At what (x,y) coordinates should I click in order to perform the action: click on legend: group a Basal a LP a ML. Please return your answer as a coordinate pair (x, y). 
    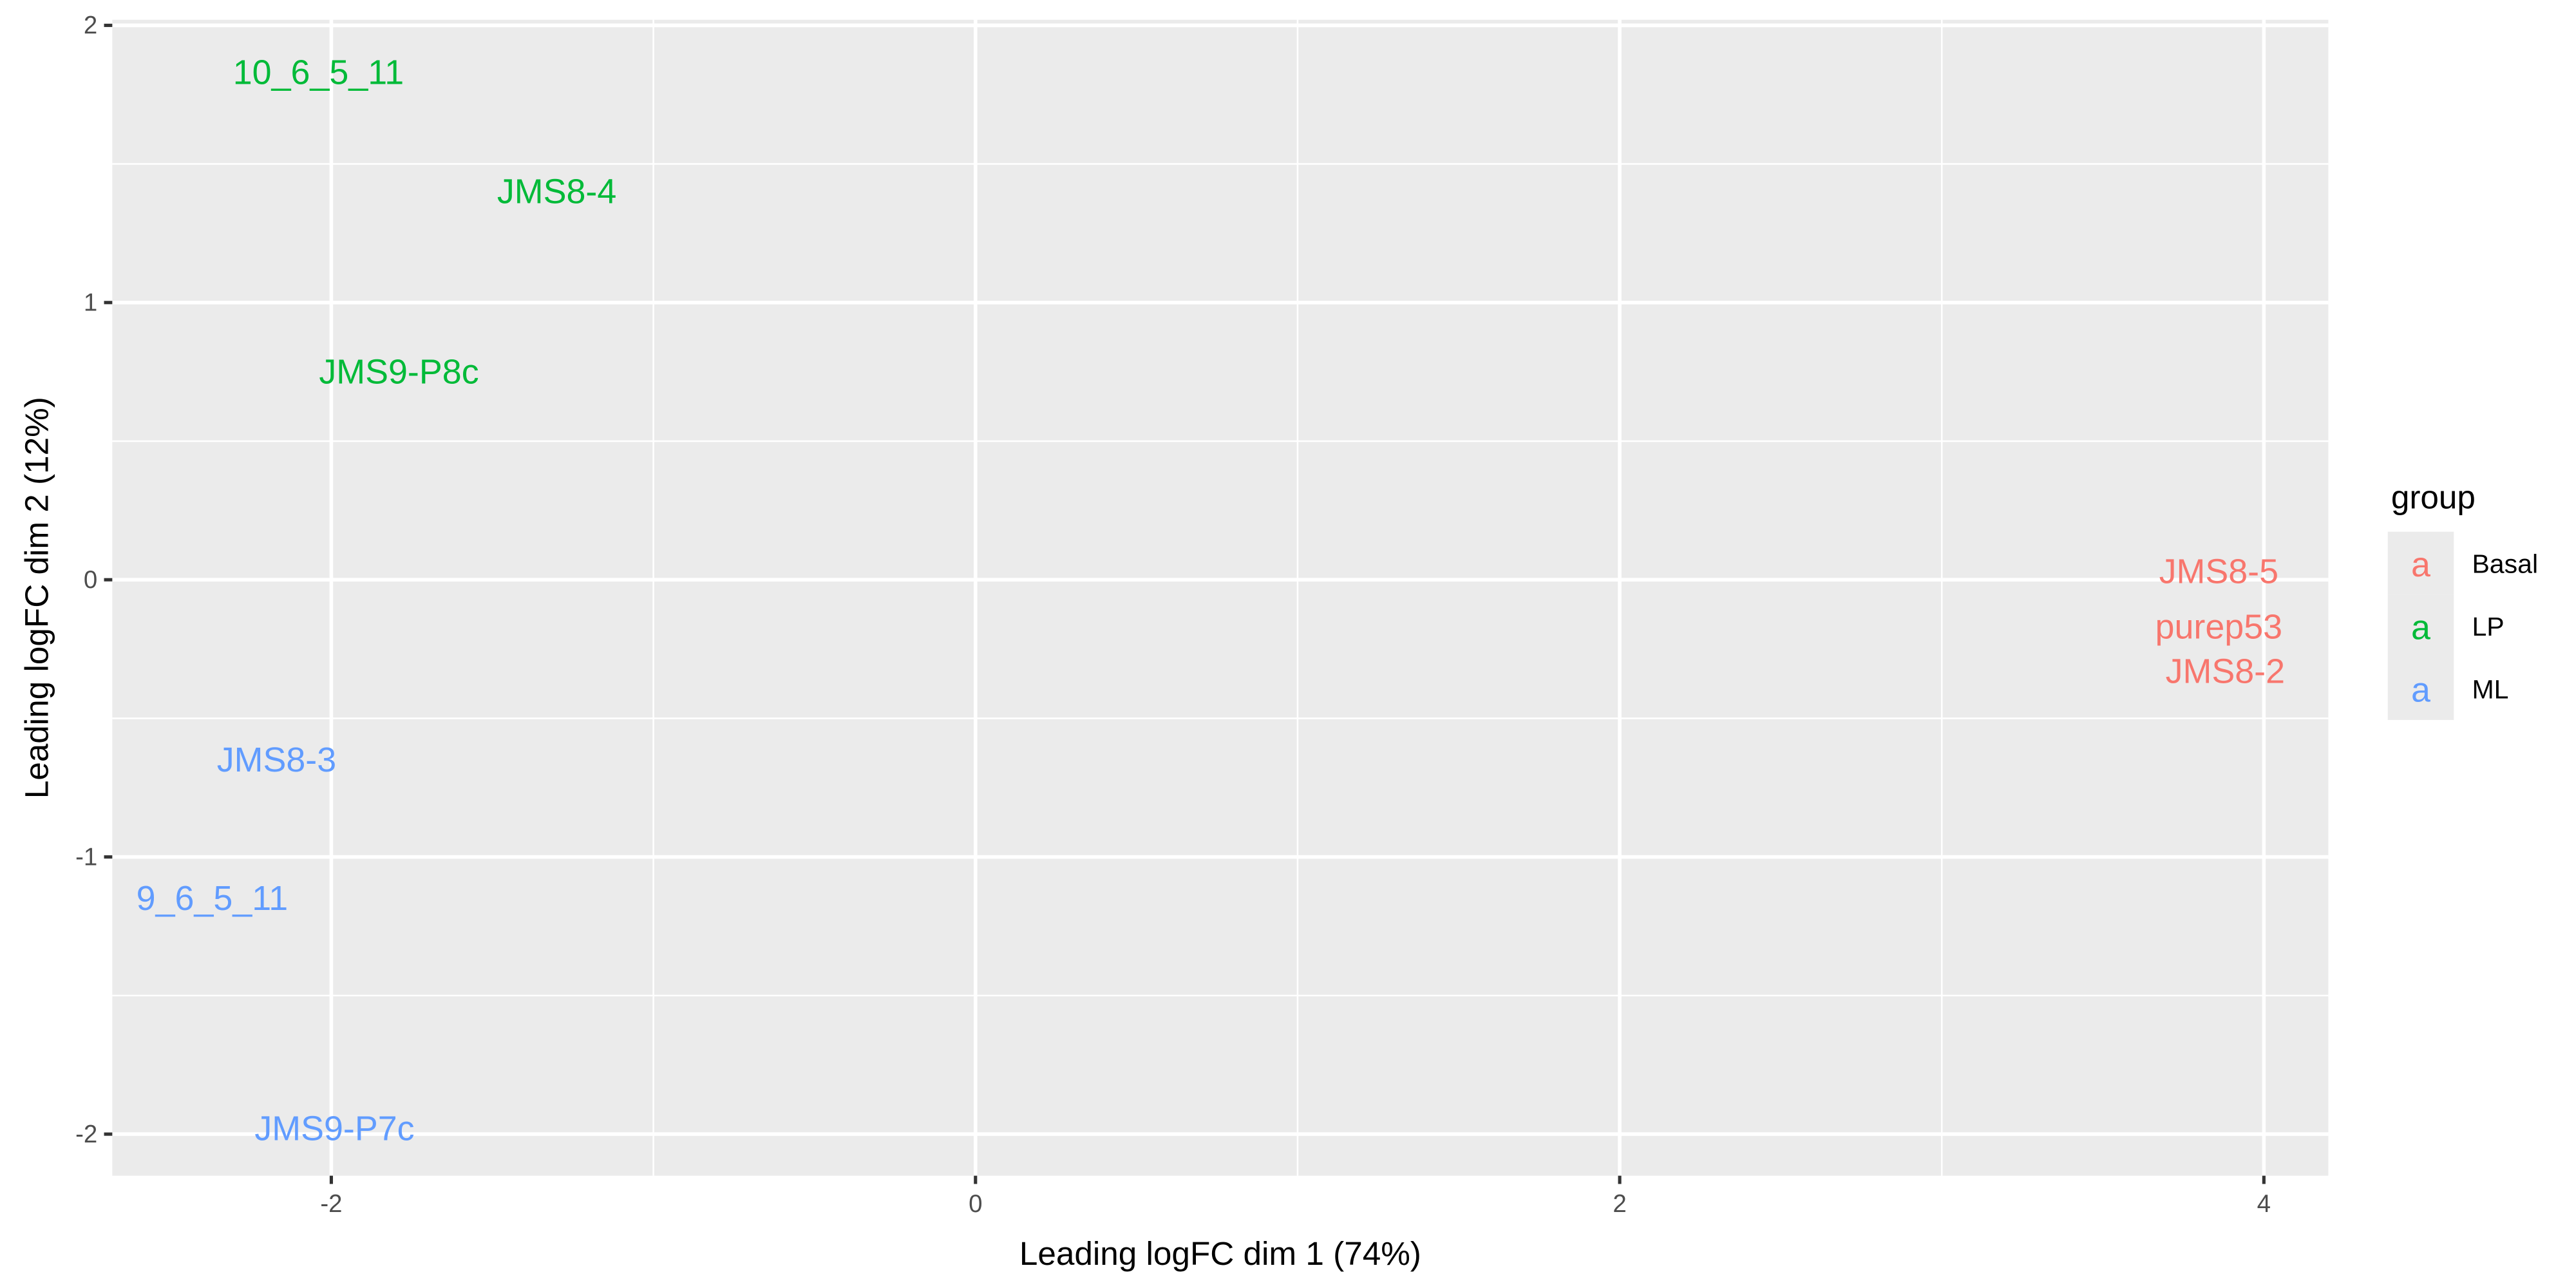
    Looking at the image, I should click on (2462, 599).